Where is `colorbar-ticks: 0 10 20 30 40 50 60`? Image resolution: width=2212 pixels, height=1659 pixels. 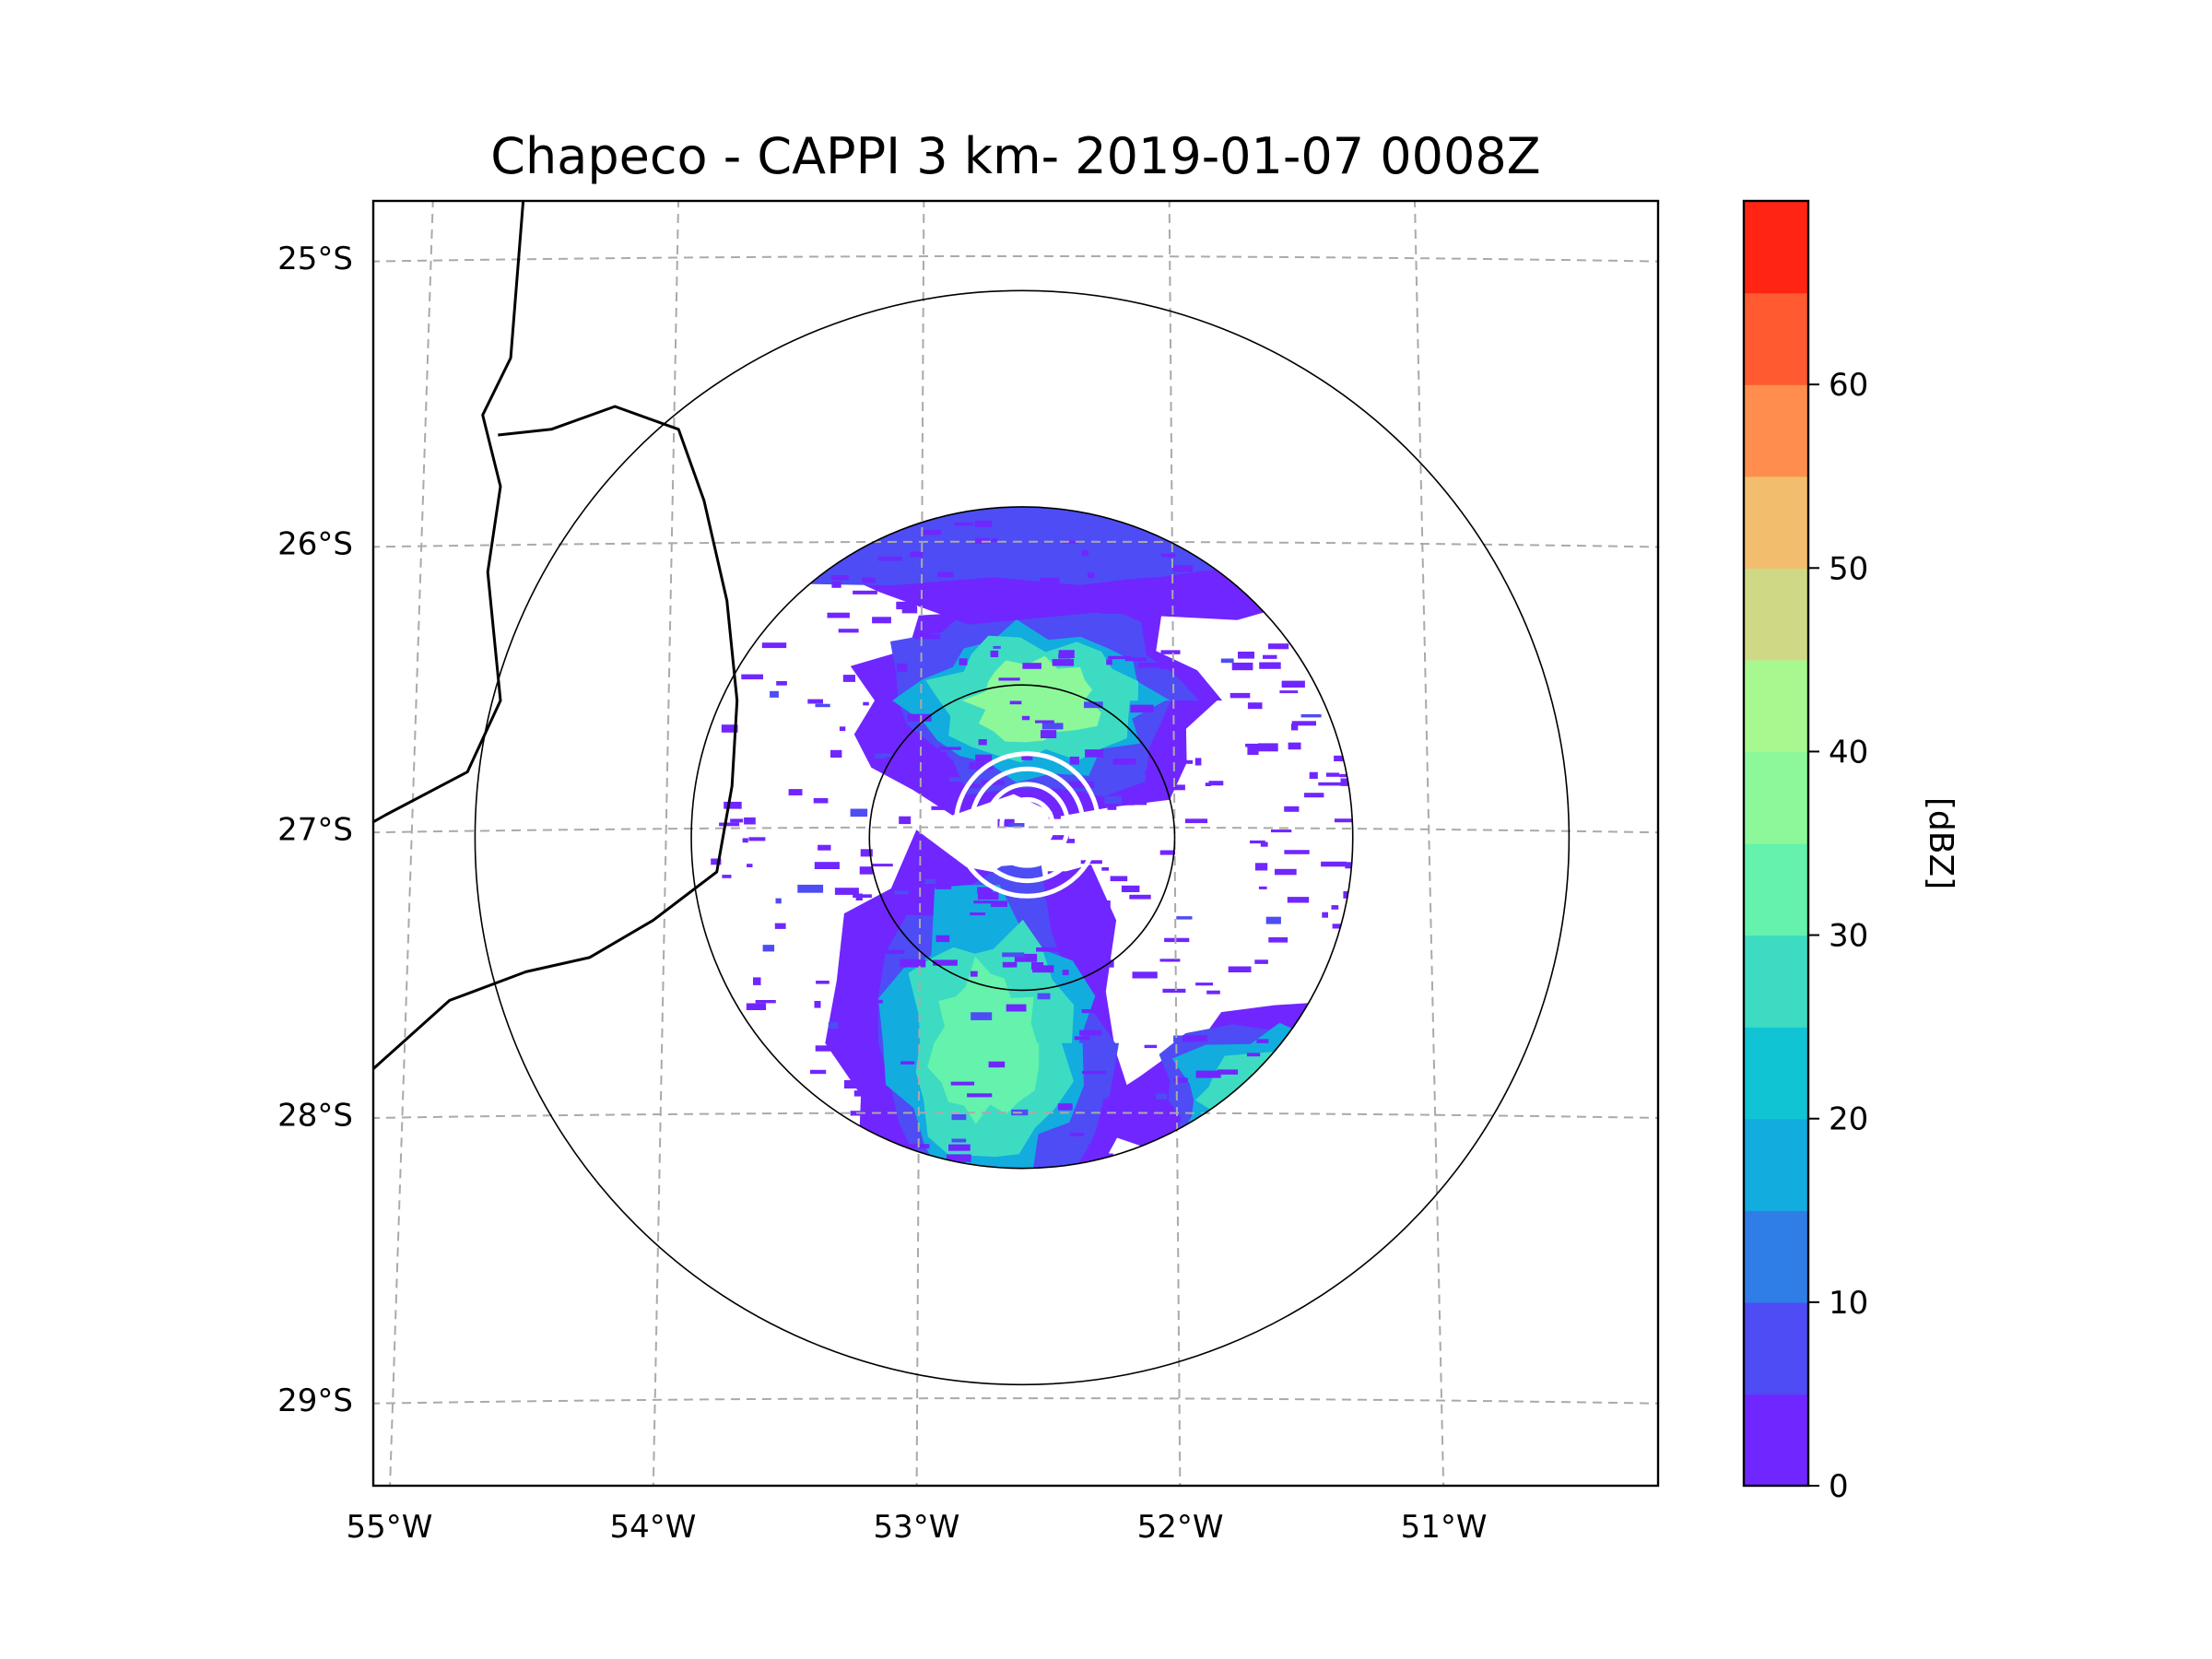
colorbar-ticks: 0 10 20 30 40 50 60 is located at coordinates (1838, 936).